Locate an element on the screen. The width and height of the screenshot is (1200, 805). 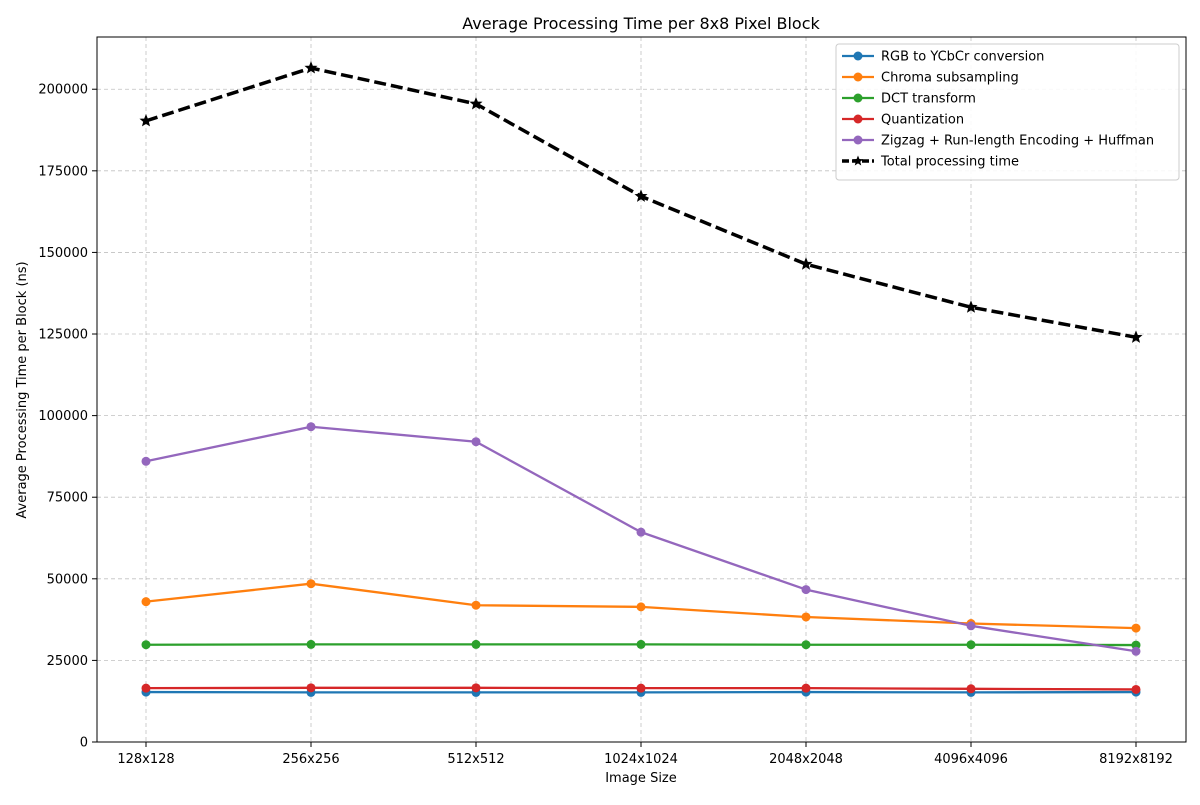
y-tick-label: 200000 is located at coordinates (63, 90).